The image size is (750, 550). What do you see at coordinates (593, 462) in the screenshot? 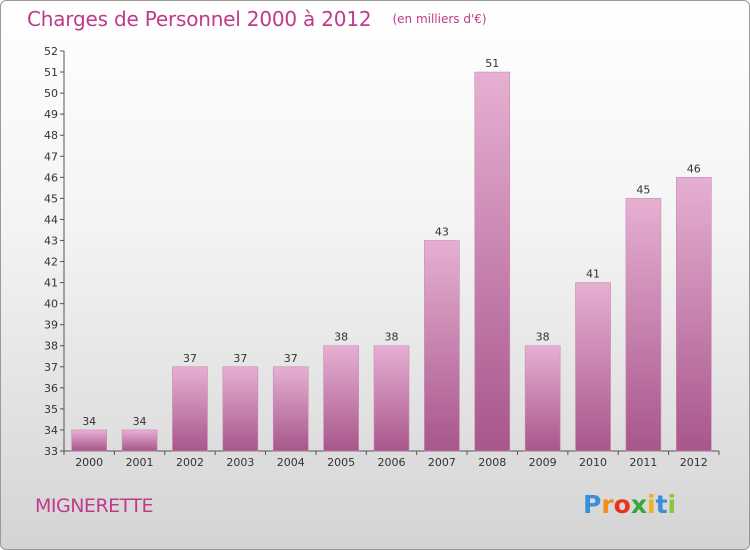
I see `x-tick-label: 2010` at bounding box center [593, 462].